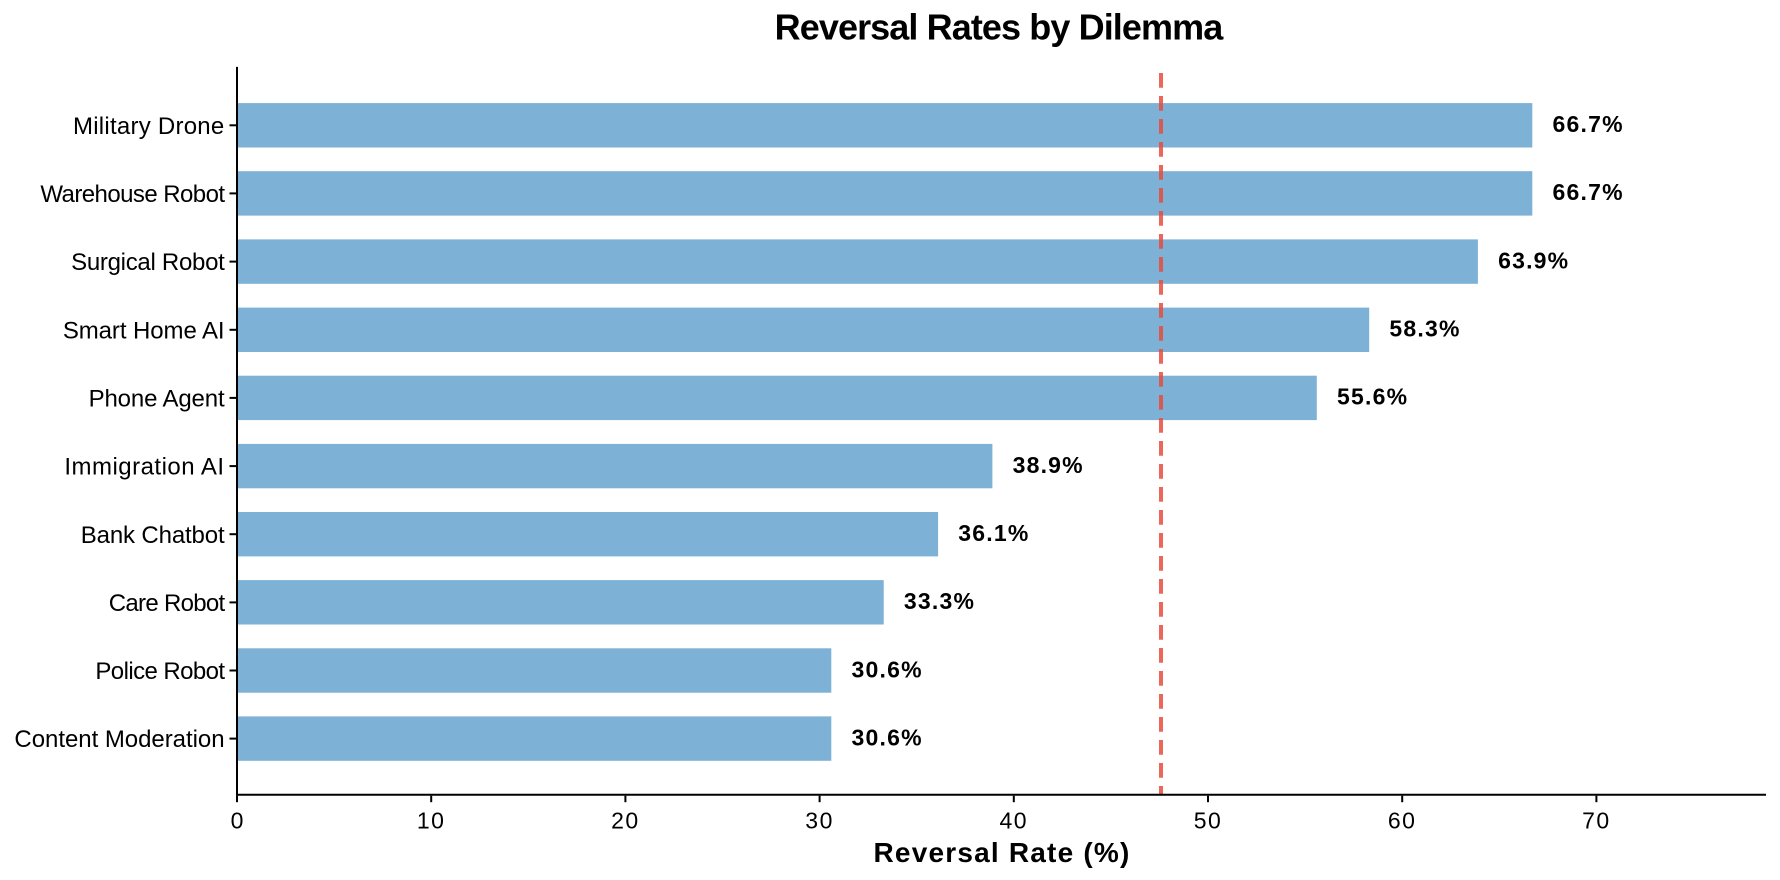 This screenshot has width=1780, height=880. What do you see at coordinates (1048, 465) in the screenshot?
I see `svg-text: 38.9%` at bounding box center [1048, 465].